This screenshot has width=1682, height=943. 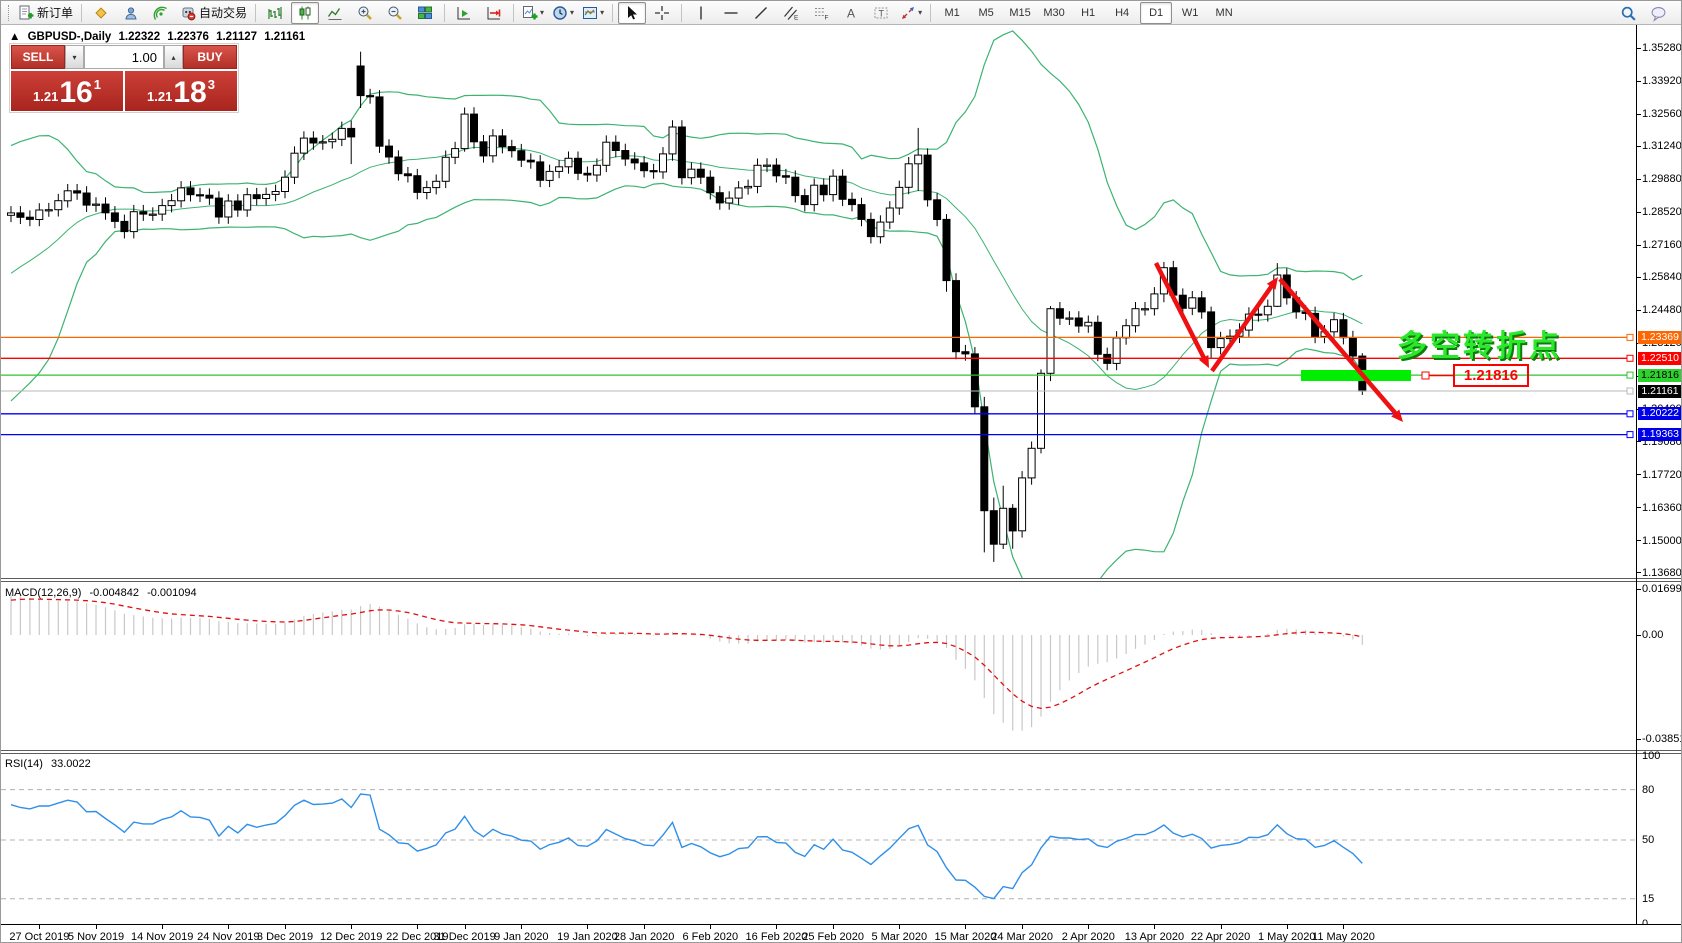 I want to click on cursor-button, so click(x=632, y=12).